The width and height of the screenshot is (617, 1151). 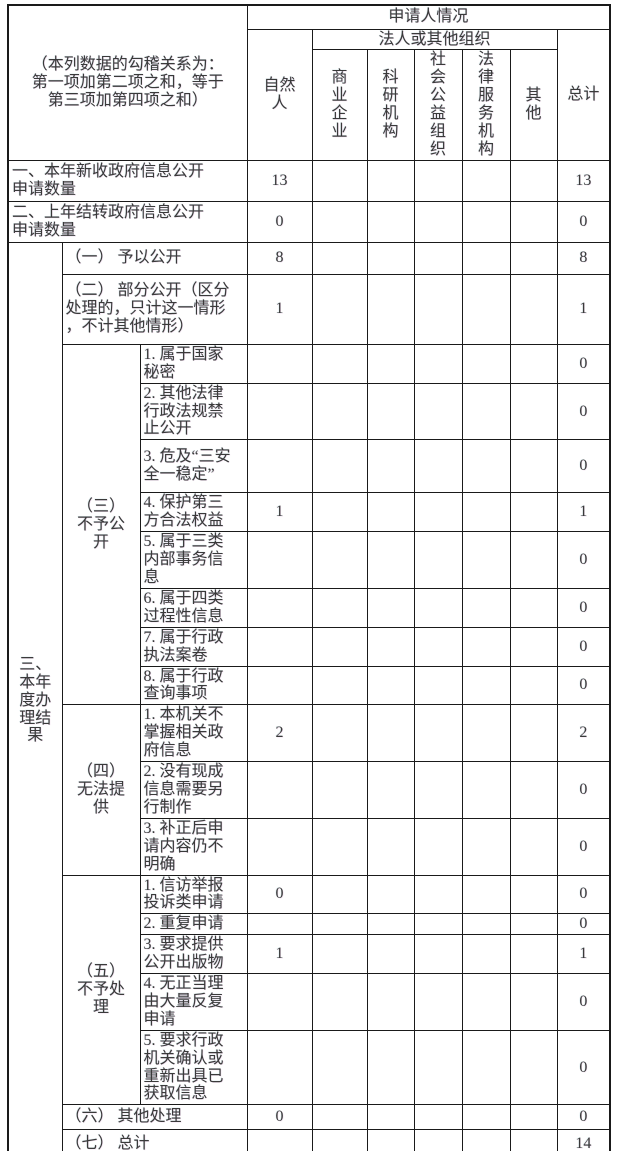 What do you see at coordinates (193, 846) in the screenshot?
I see `row-label: 3. 补正后申请内容仍不明确` at bounding box center [193, 846].